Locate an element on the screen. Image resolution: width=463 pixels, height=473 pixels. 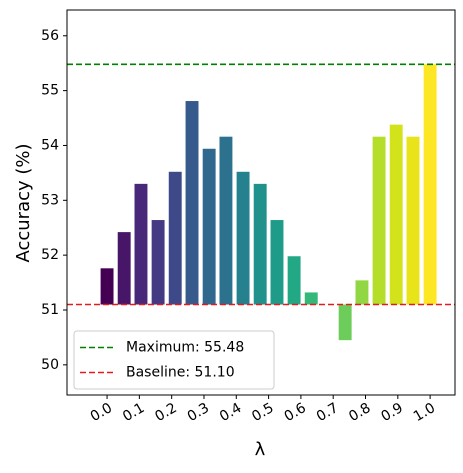
x-tick-label: 0.8 is located at coordinates (359, 412).